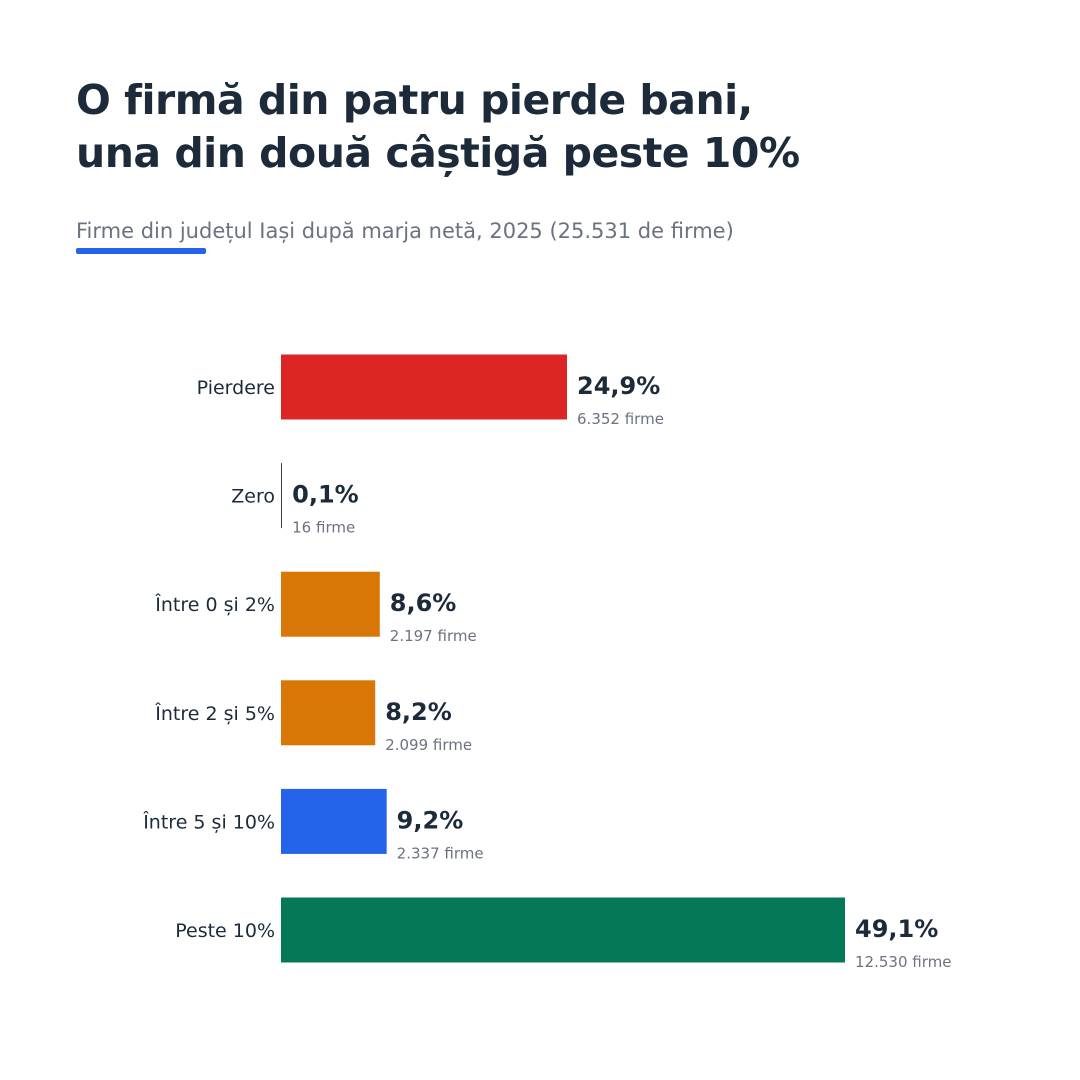 Image resolution: width=1080 pixels, height=1080 pixels. I want to click on bar-row: Zero 0,1% 16 firme, so click(295, 500).